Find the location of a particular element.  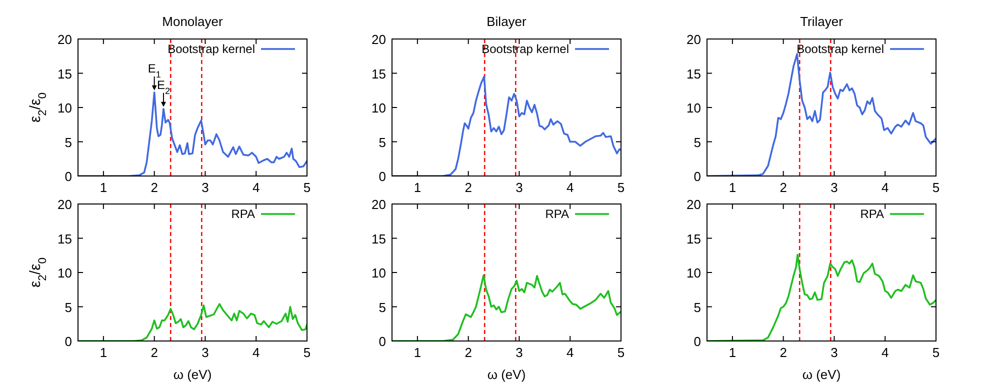

chart-title: Monolayer is located at coordinates (193, 21).